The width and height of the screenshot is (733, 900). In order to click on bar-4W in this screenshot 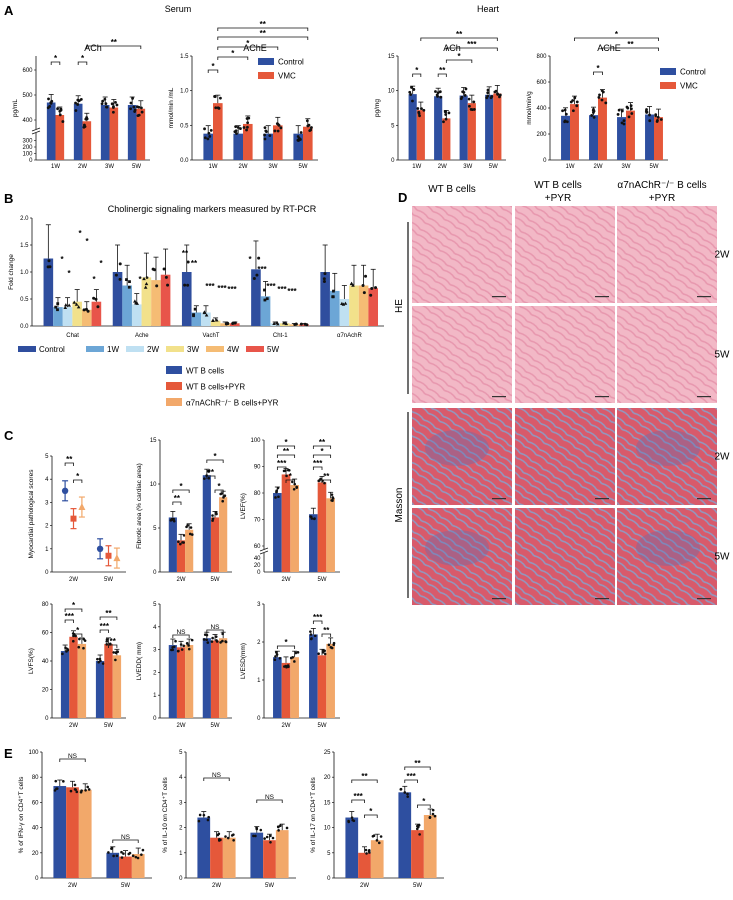, I will do `click(363, 305)`.